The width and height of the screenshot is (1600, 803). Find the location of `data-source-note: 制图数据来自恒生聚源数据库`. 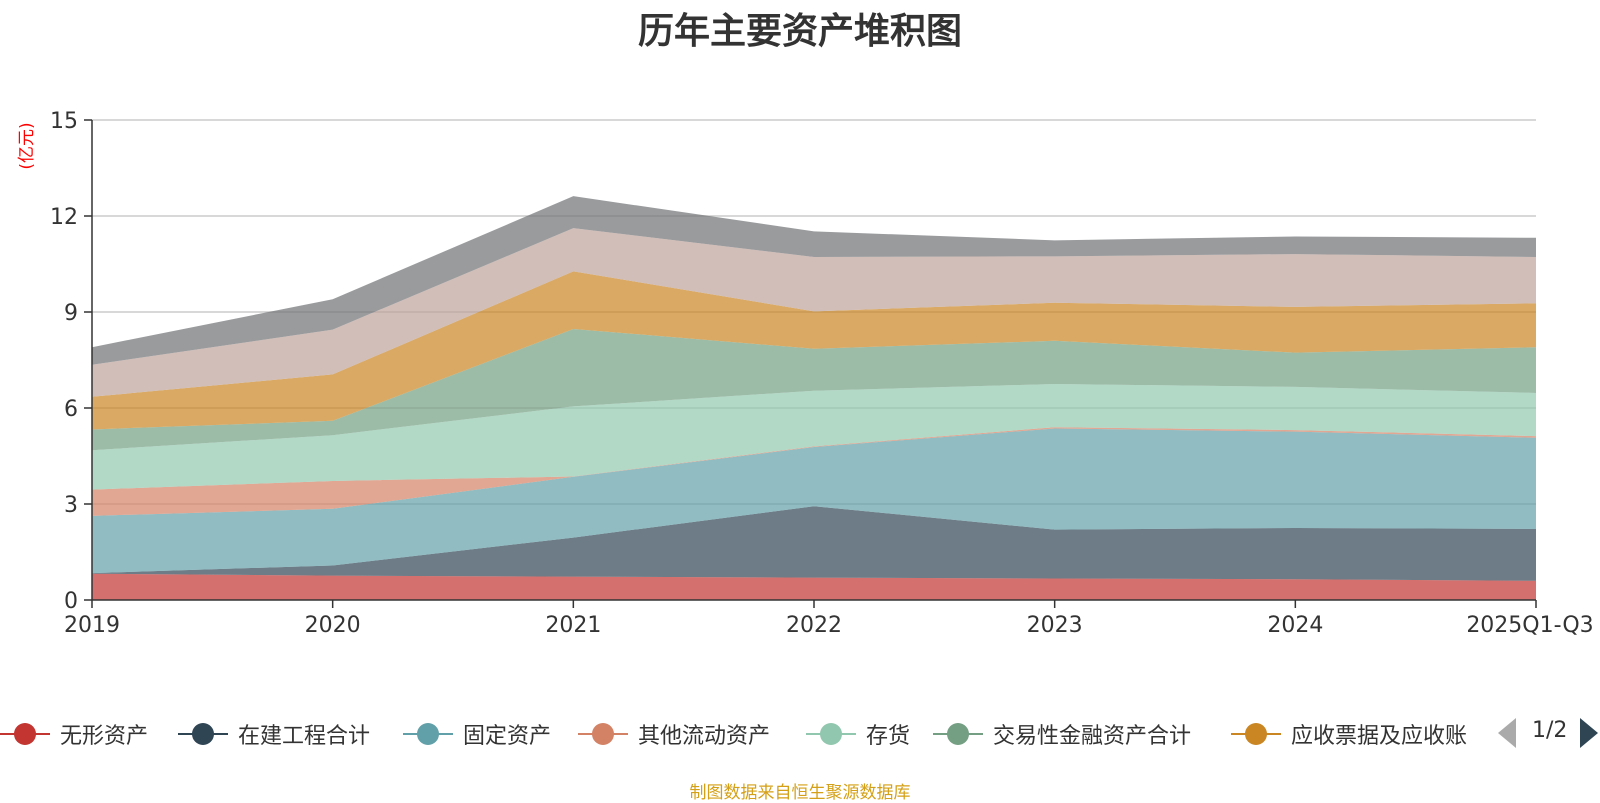

data-source-note: 制图数据来自恒生聚源数据库 is located at coordinates (800, 793).